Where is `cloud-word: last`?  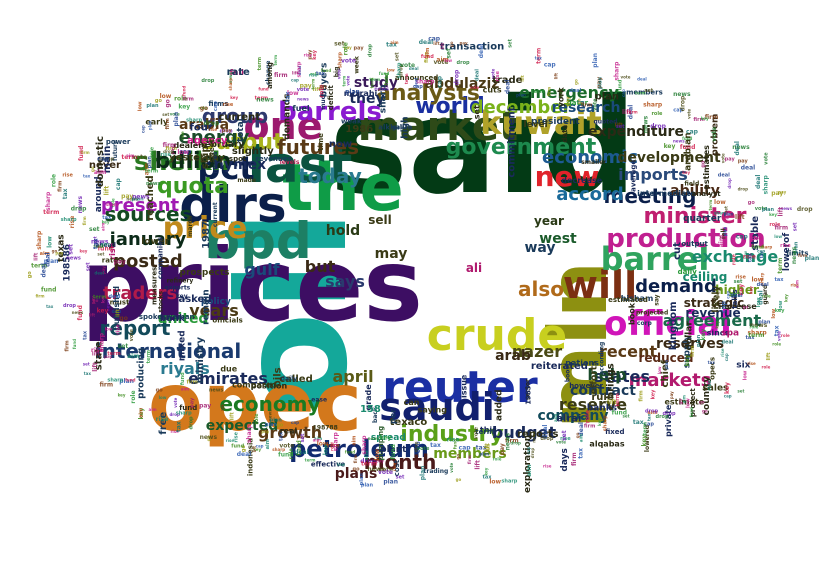 cloud-word: last is located at coordinates (300, 165).